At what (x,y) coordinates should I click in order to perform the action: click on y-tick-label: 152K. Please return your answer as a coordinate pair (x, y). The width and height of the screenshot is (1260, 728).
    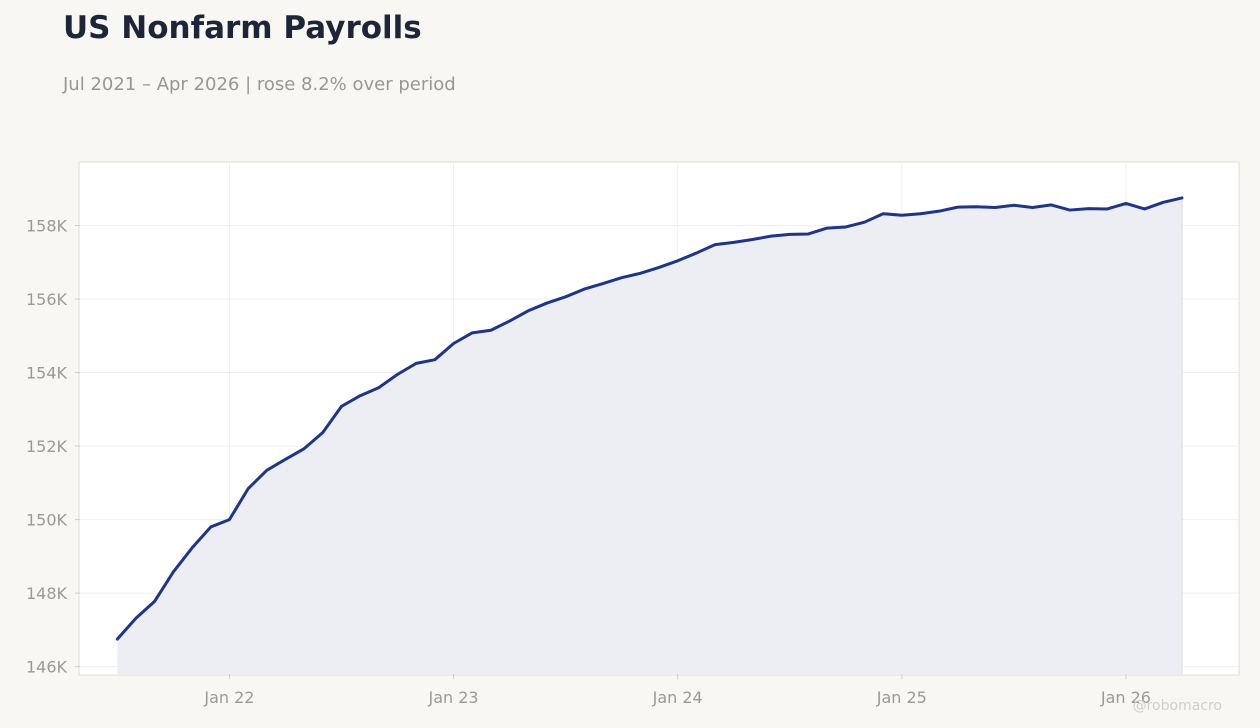
    Looking at the image, I should click on (47, 446).